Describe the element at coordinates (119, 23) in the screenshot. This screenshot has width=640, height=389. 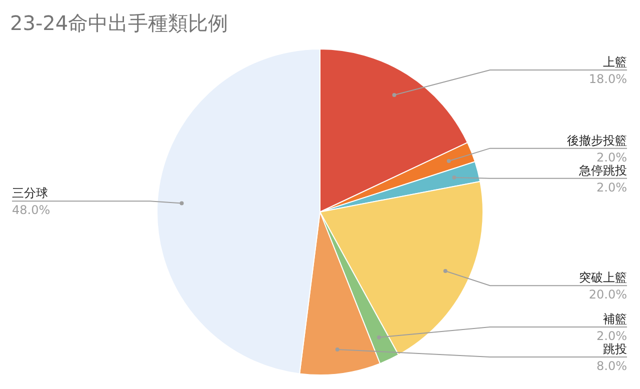
I see `chart-title: 23-24命中出手種類比例` at that location.